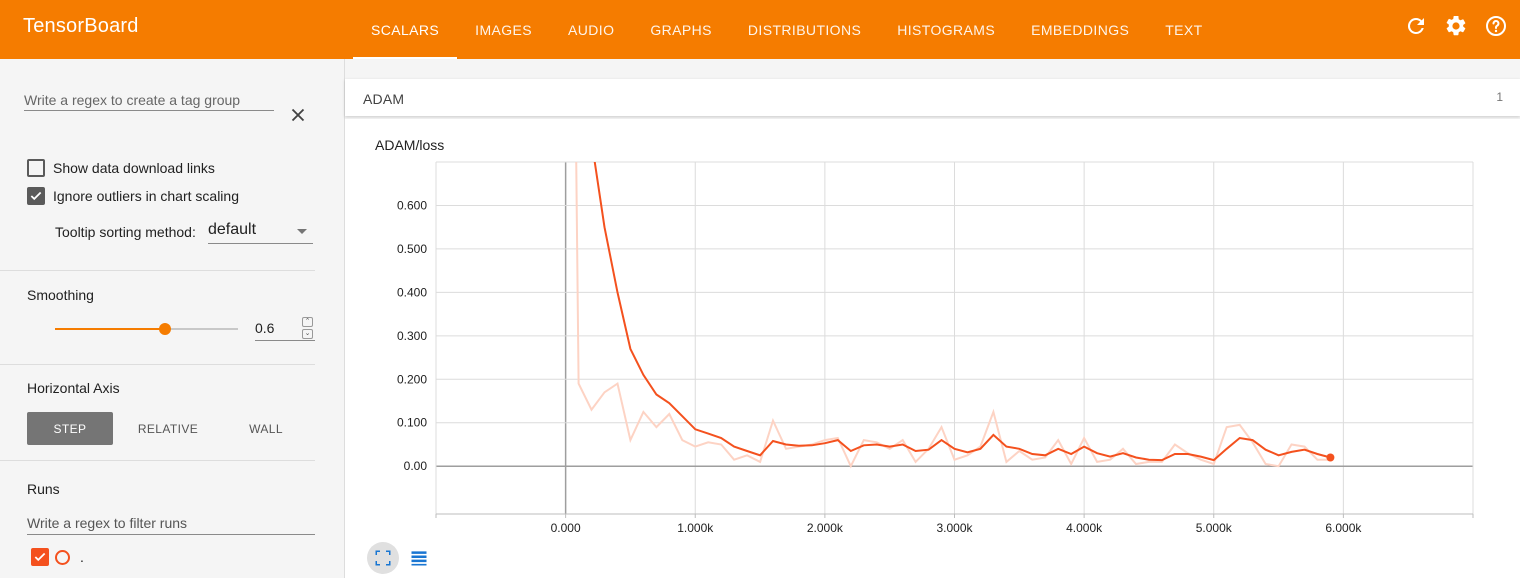  Describe the element at coordinates (298, 115) in the screenshot. I see `close-icon` at that location.